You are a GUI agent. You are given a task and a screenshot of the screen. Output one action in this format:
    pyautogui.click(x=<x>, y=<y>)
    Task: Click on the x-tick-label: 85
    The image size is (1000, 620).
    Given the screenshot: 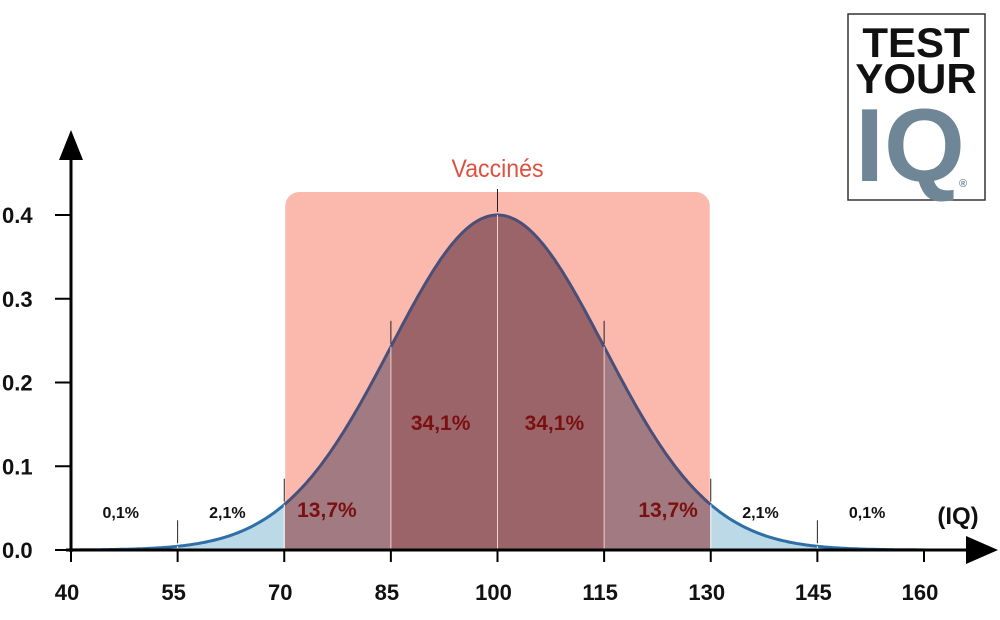 What is the action you would take?
    pyautogui.click(x=387, y=592)
    